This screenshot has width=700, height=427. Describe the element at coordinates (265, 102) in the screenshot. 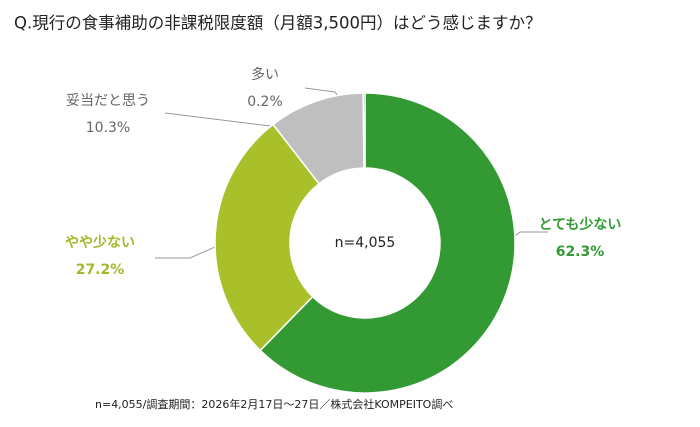

I see `value-label: 0.2%` at that location.